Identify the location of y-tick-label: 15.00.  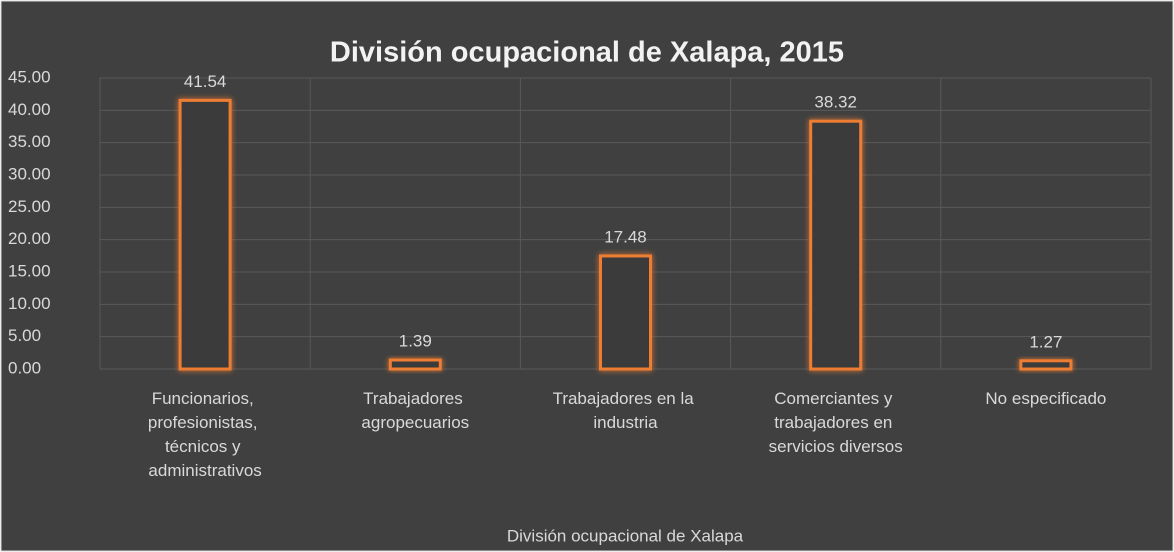
(29, 270).